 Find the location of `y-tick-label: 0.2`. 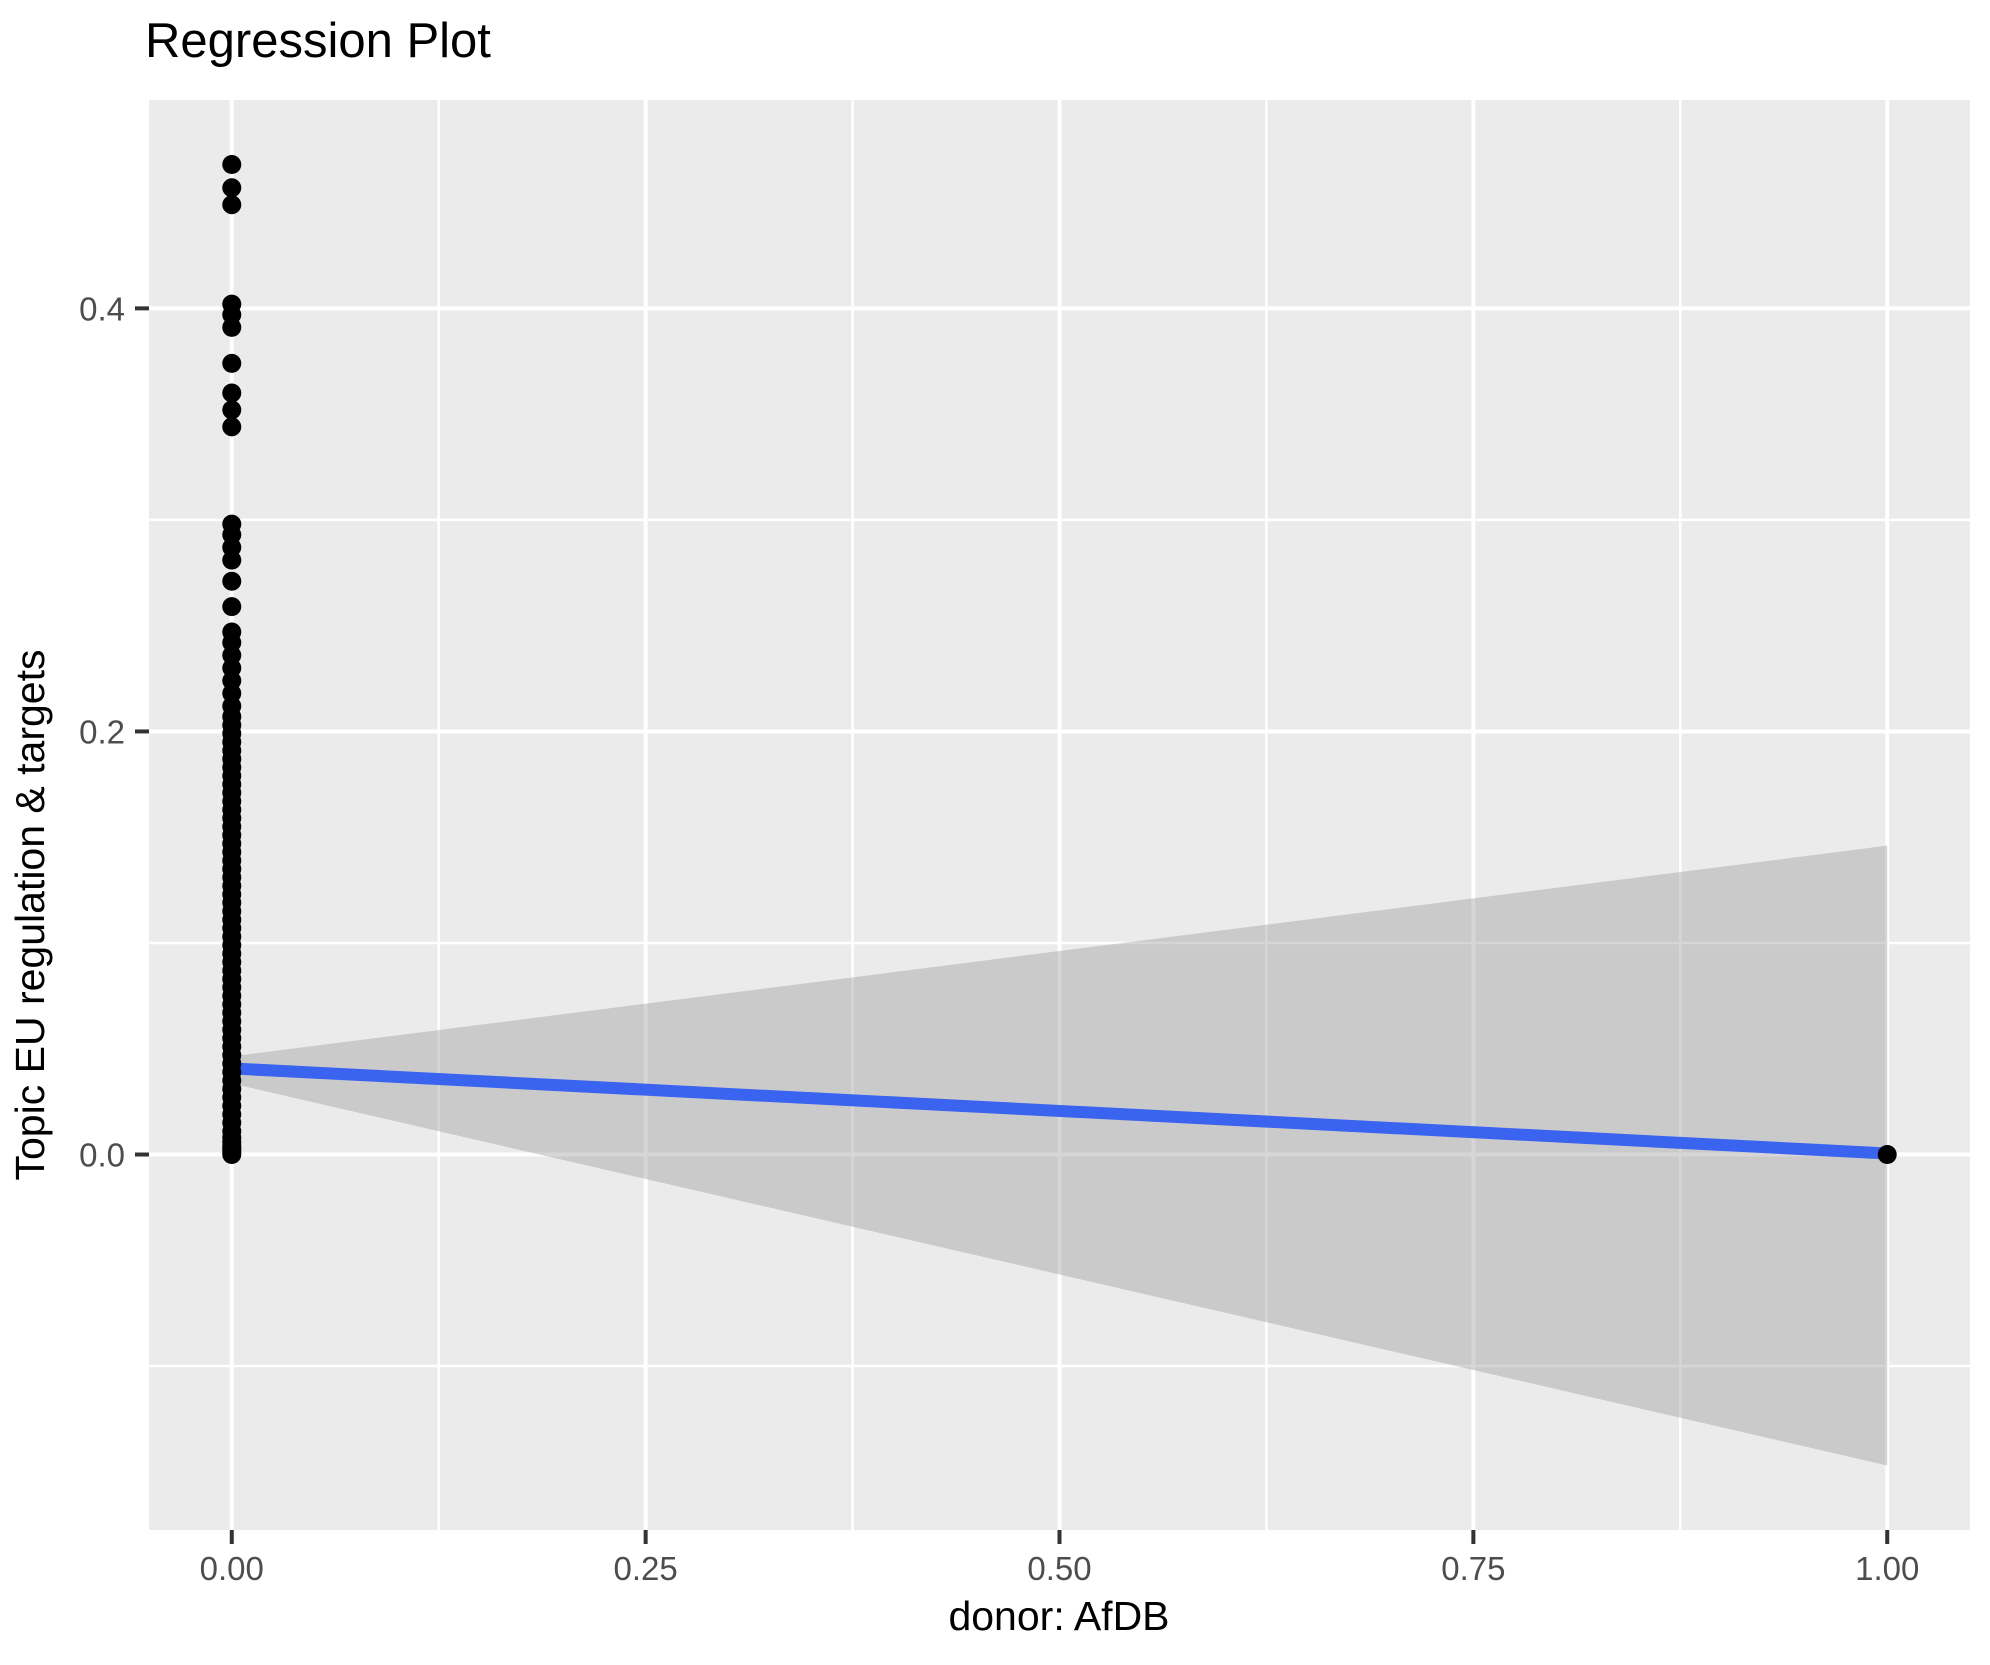

y-tick-label: 0.2 is located at coordinates (102, 731).